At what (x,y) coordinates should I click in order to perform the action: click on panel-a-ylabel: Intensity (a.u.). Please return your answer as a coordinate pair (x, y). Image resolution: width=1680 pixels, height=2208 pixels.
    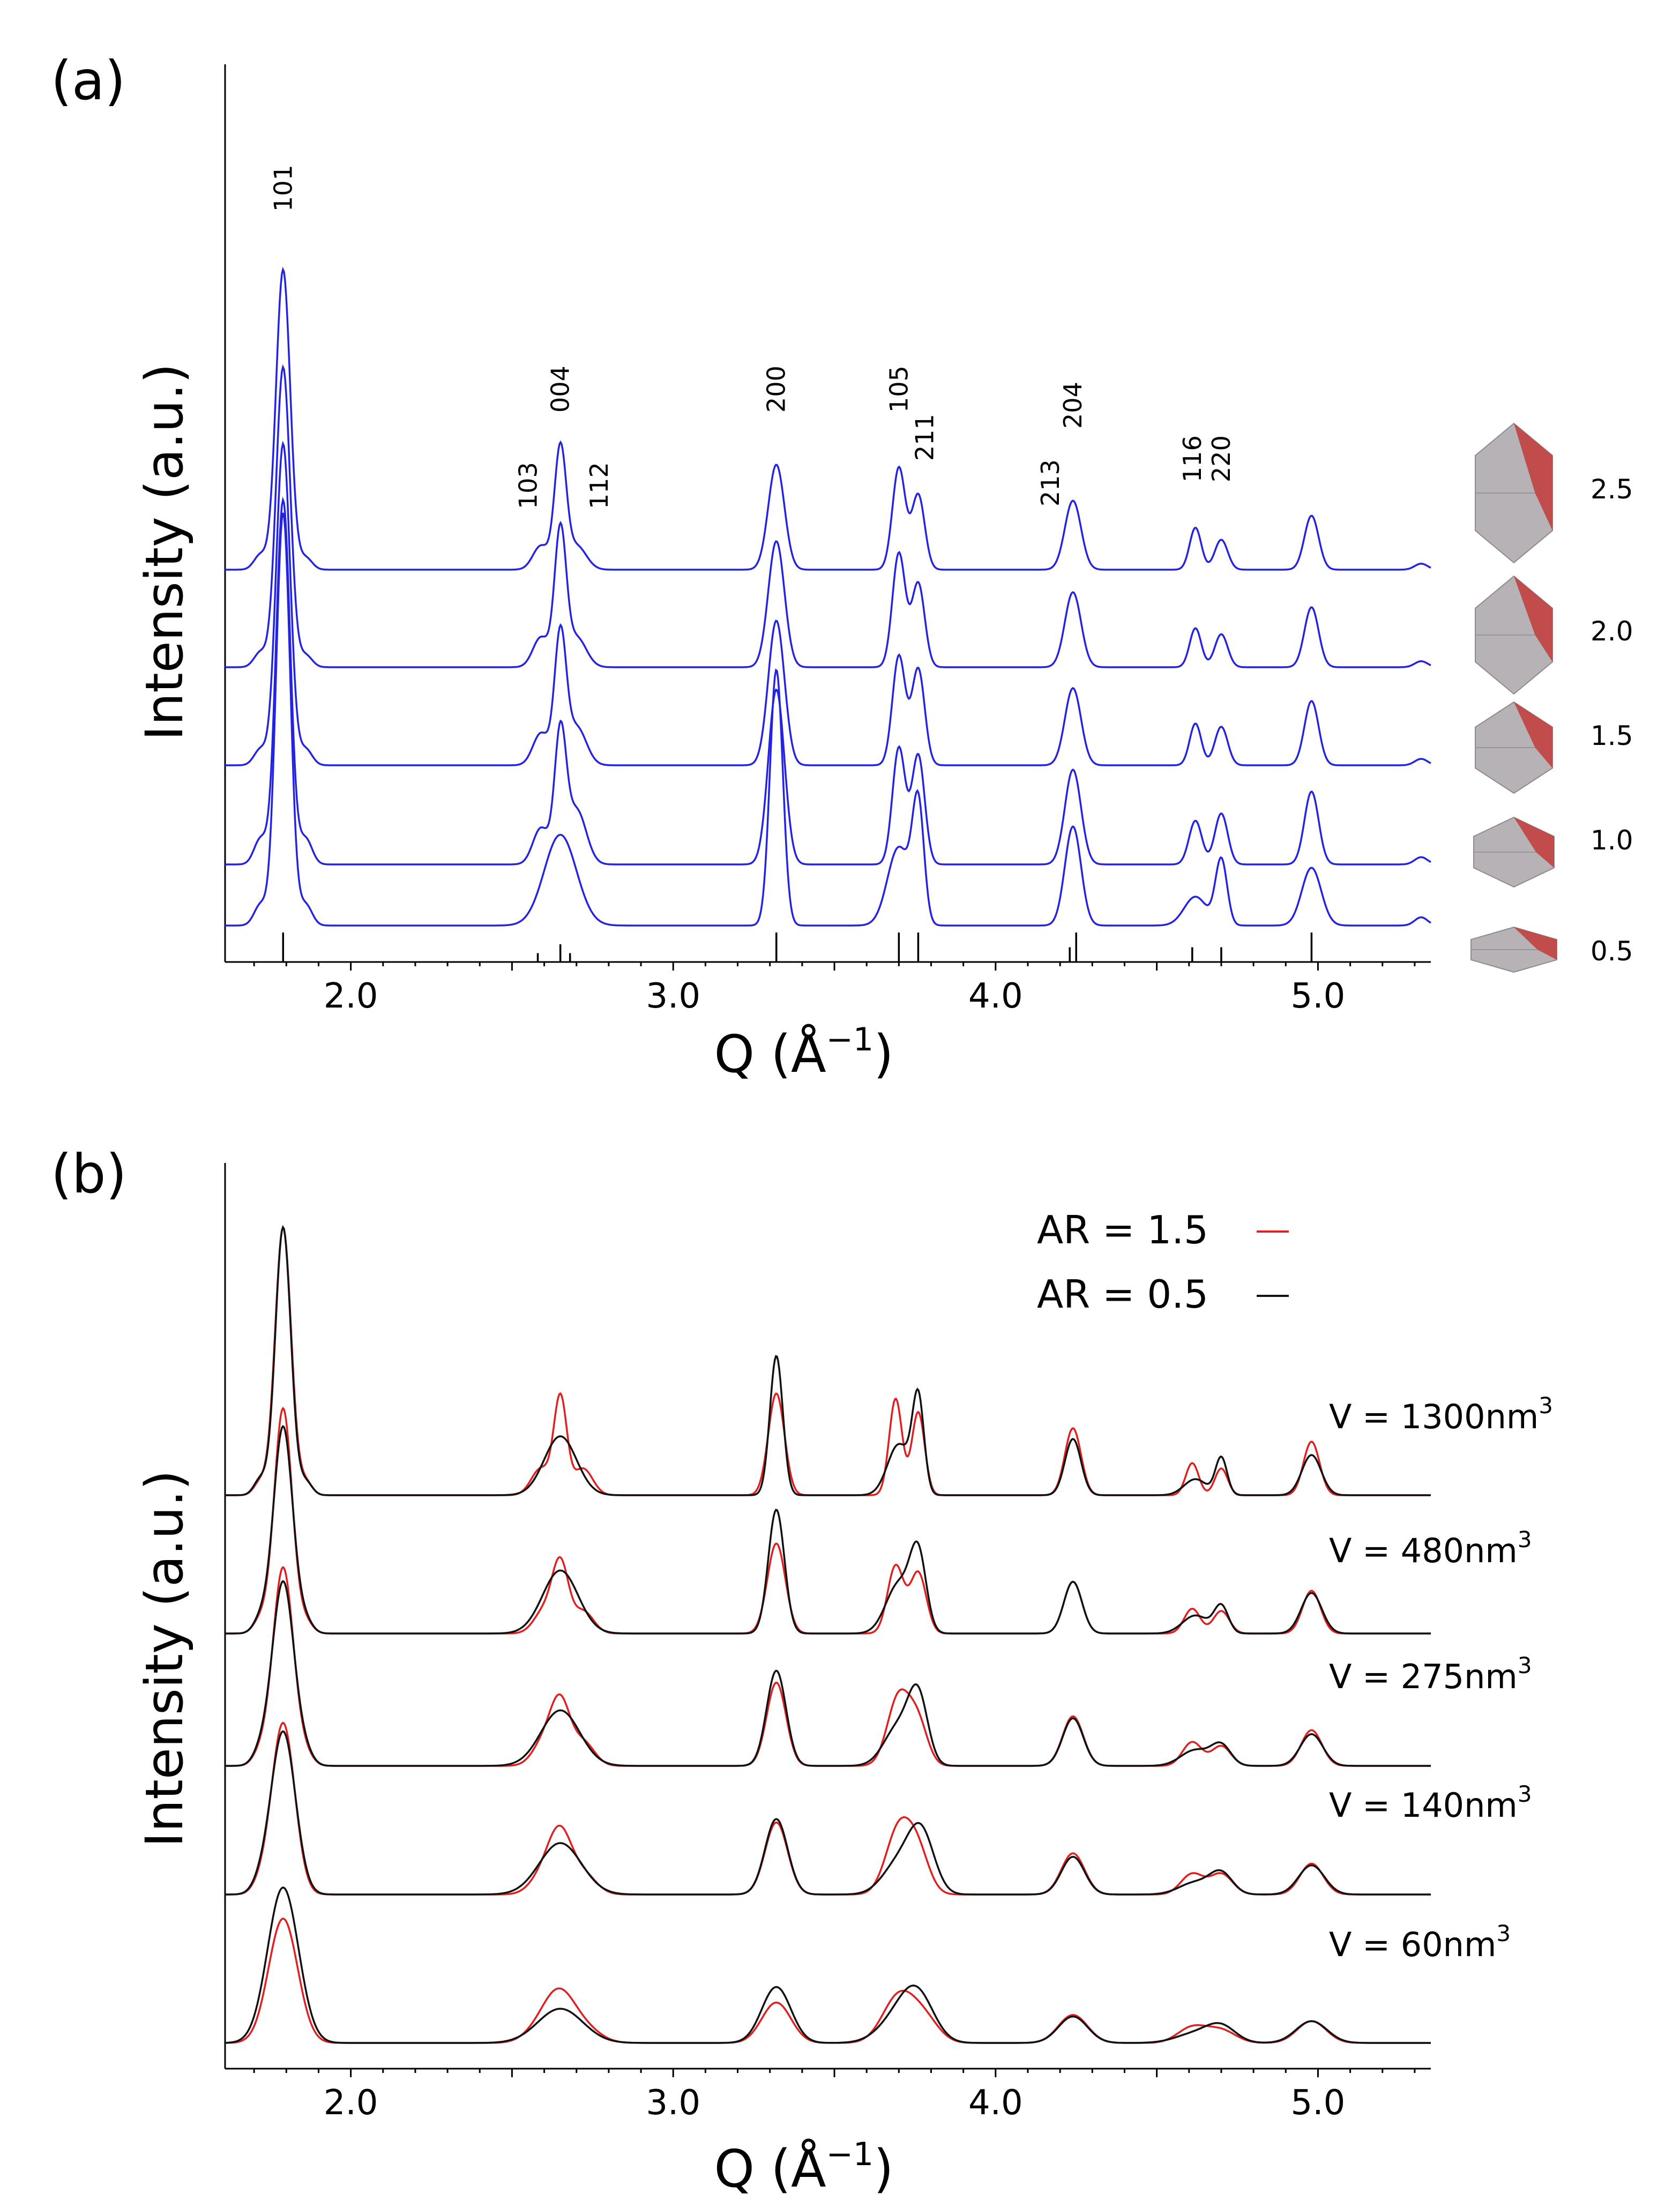
    Looking at the image, I should click on (165, 552).